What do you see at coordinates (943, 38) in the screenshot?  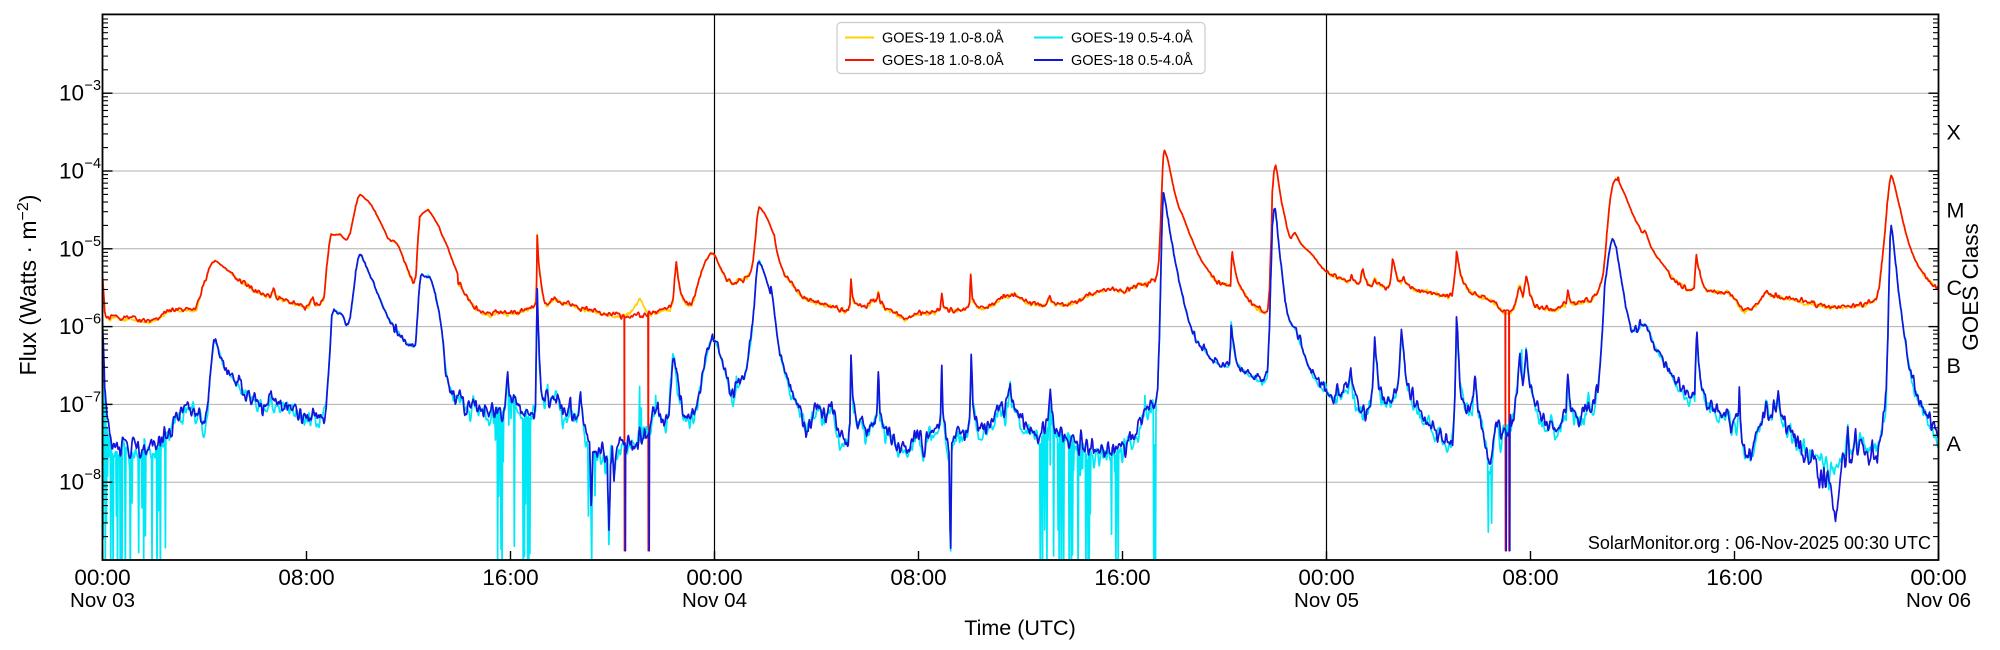 I see `svg-text: GOES-19 1.0-8.0Å` at bounding box center [943, 38].